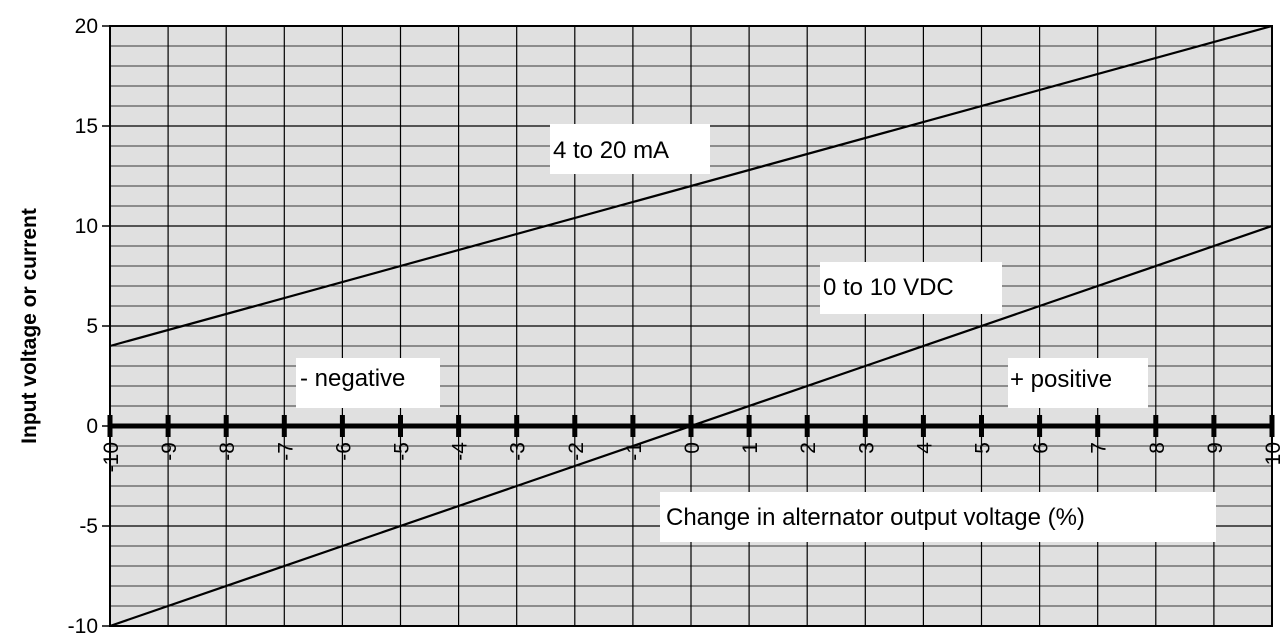 Image resolution: width=1282 pixels, height=635 pixels. What do you see at coordinates (576, 451) in the screenshot?
I see `x-tick-label: -2` at bounding box center [576, 451].